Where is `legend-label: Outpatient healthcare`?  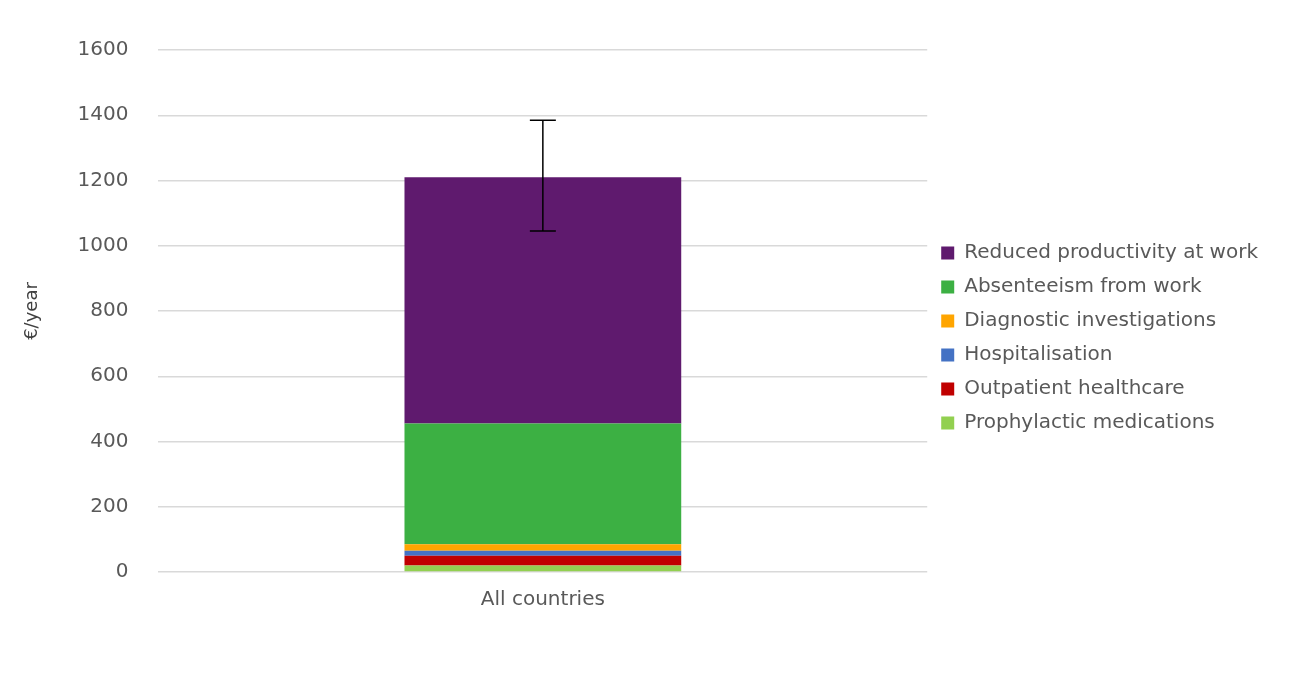
legend-label: Outpatient healthcare is located at coordinates (1074, 387).